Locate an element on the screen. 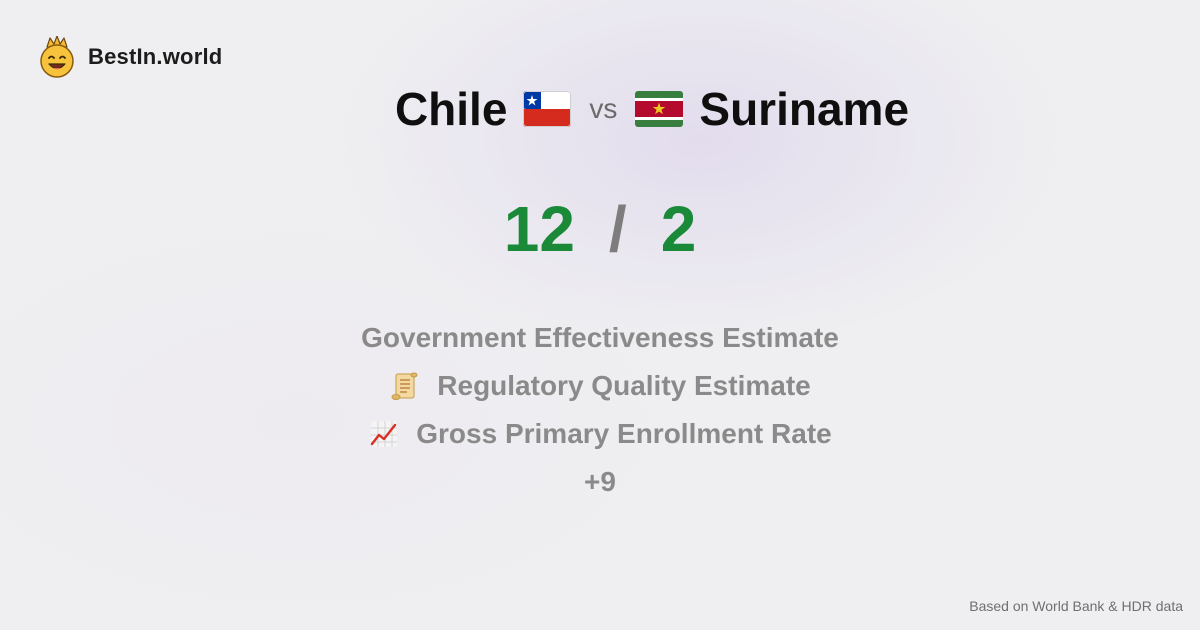  left-score: 12 is located at coordinates (539, 229).